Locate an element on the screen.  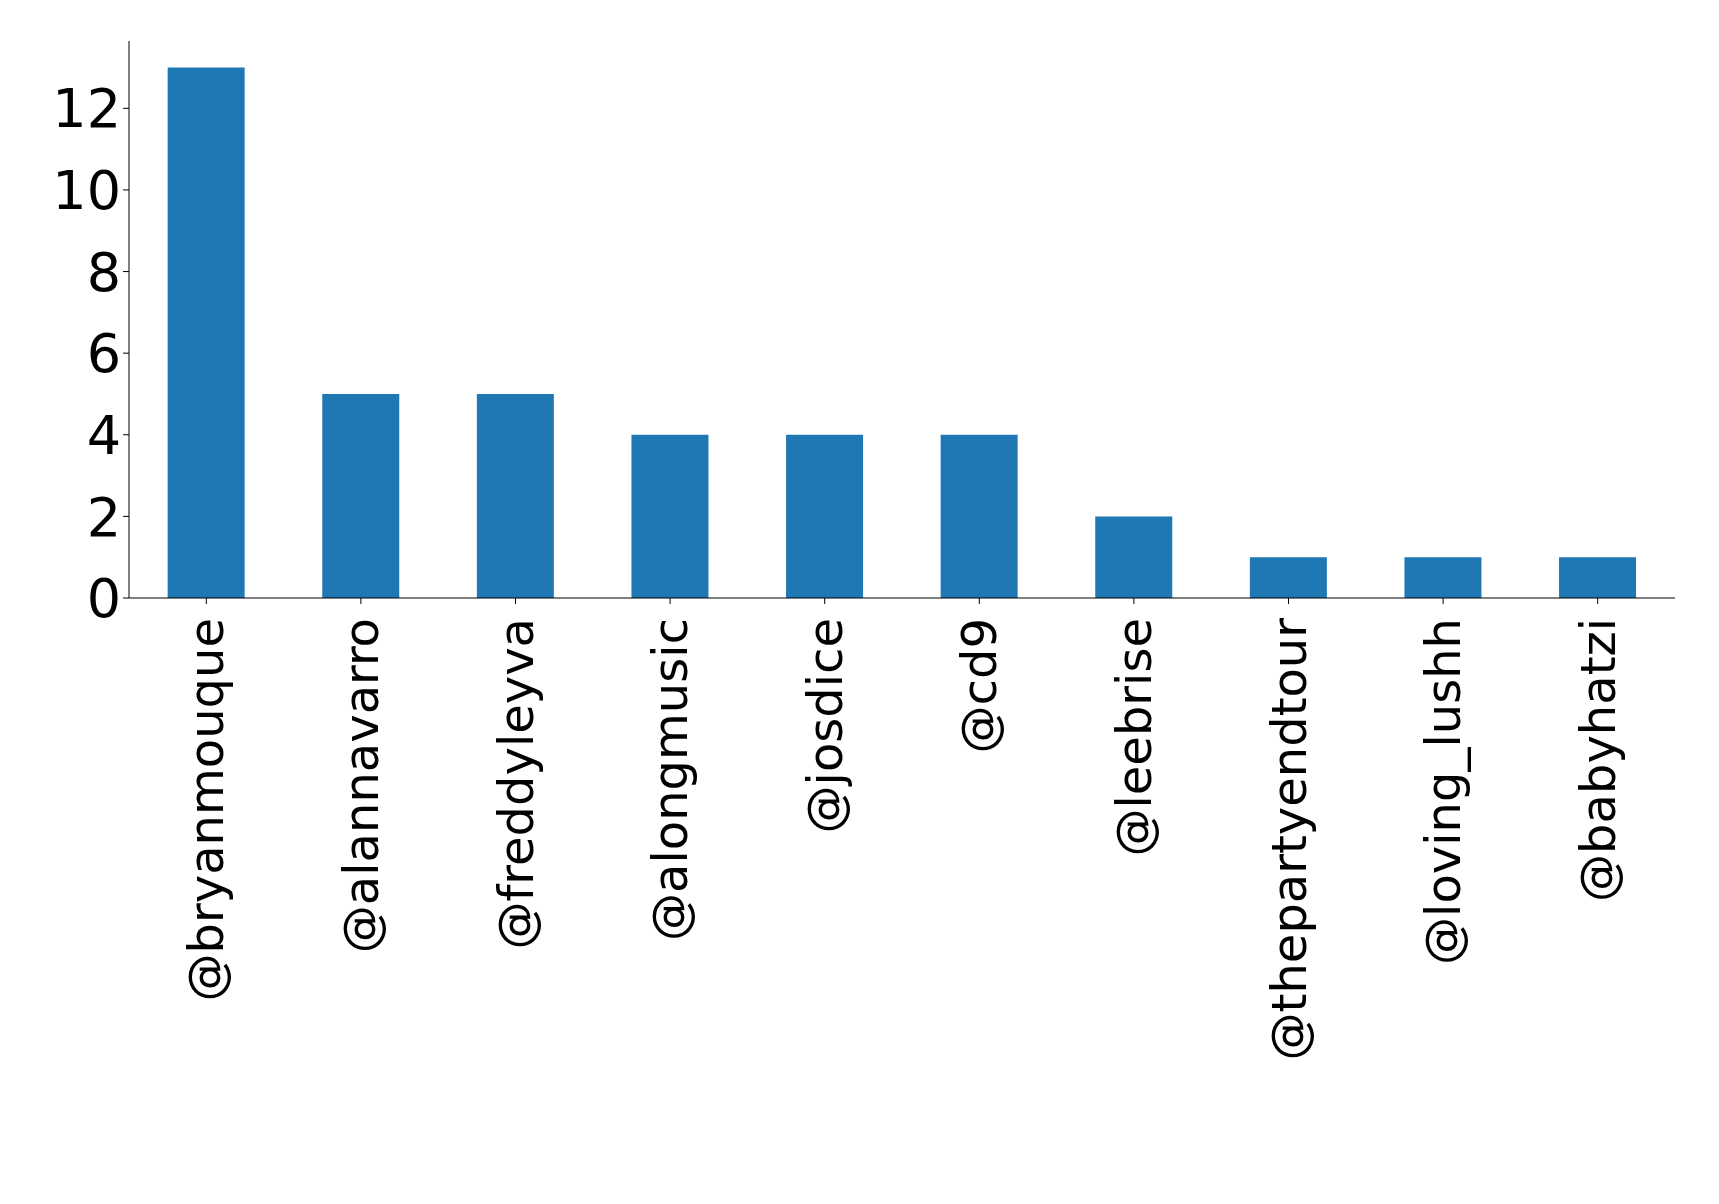
y-tick-label: 0 is located at coordinates (103, 599).